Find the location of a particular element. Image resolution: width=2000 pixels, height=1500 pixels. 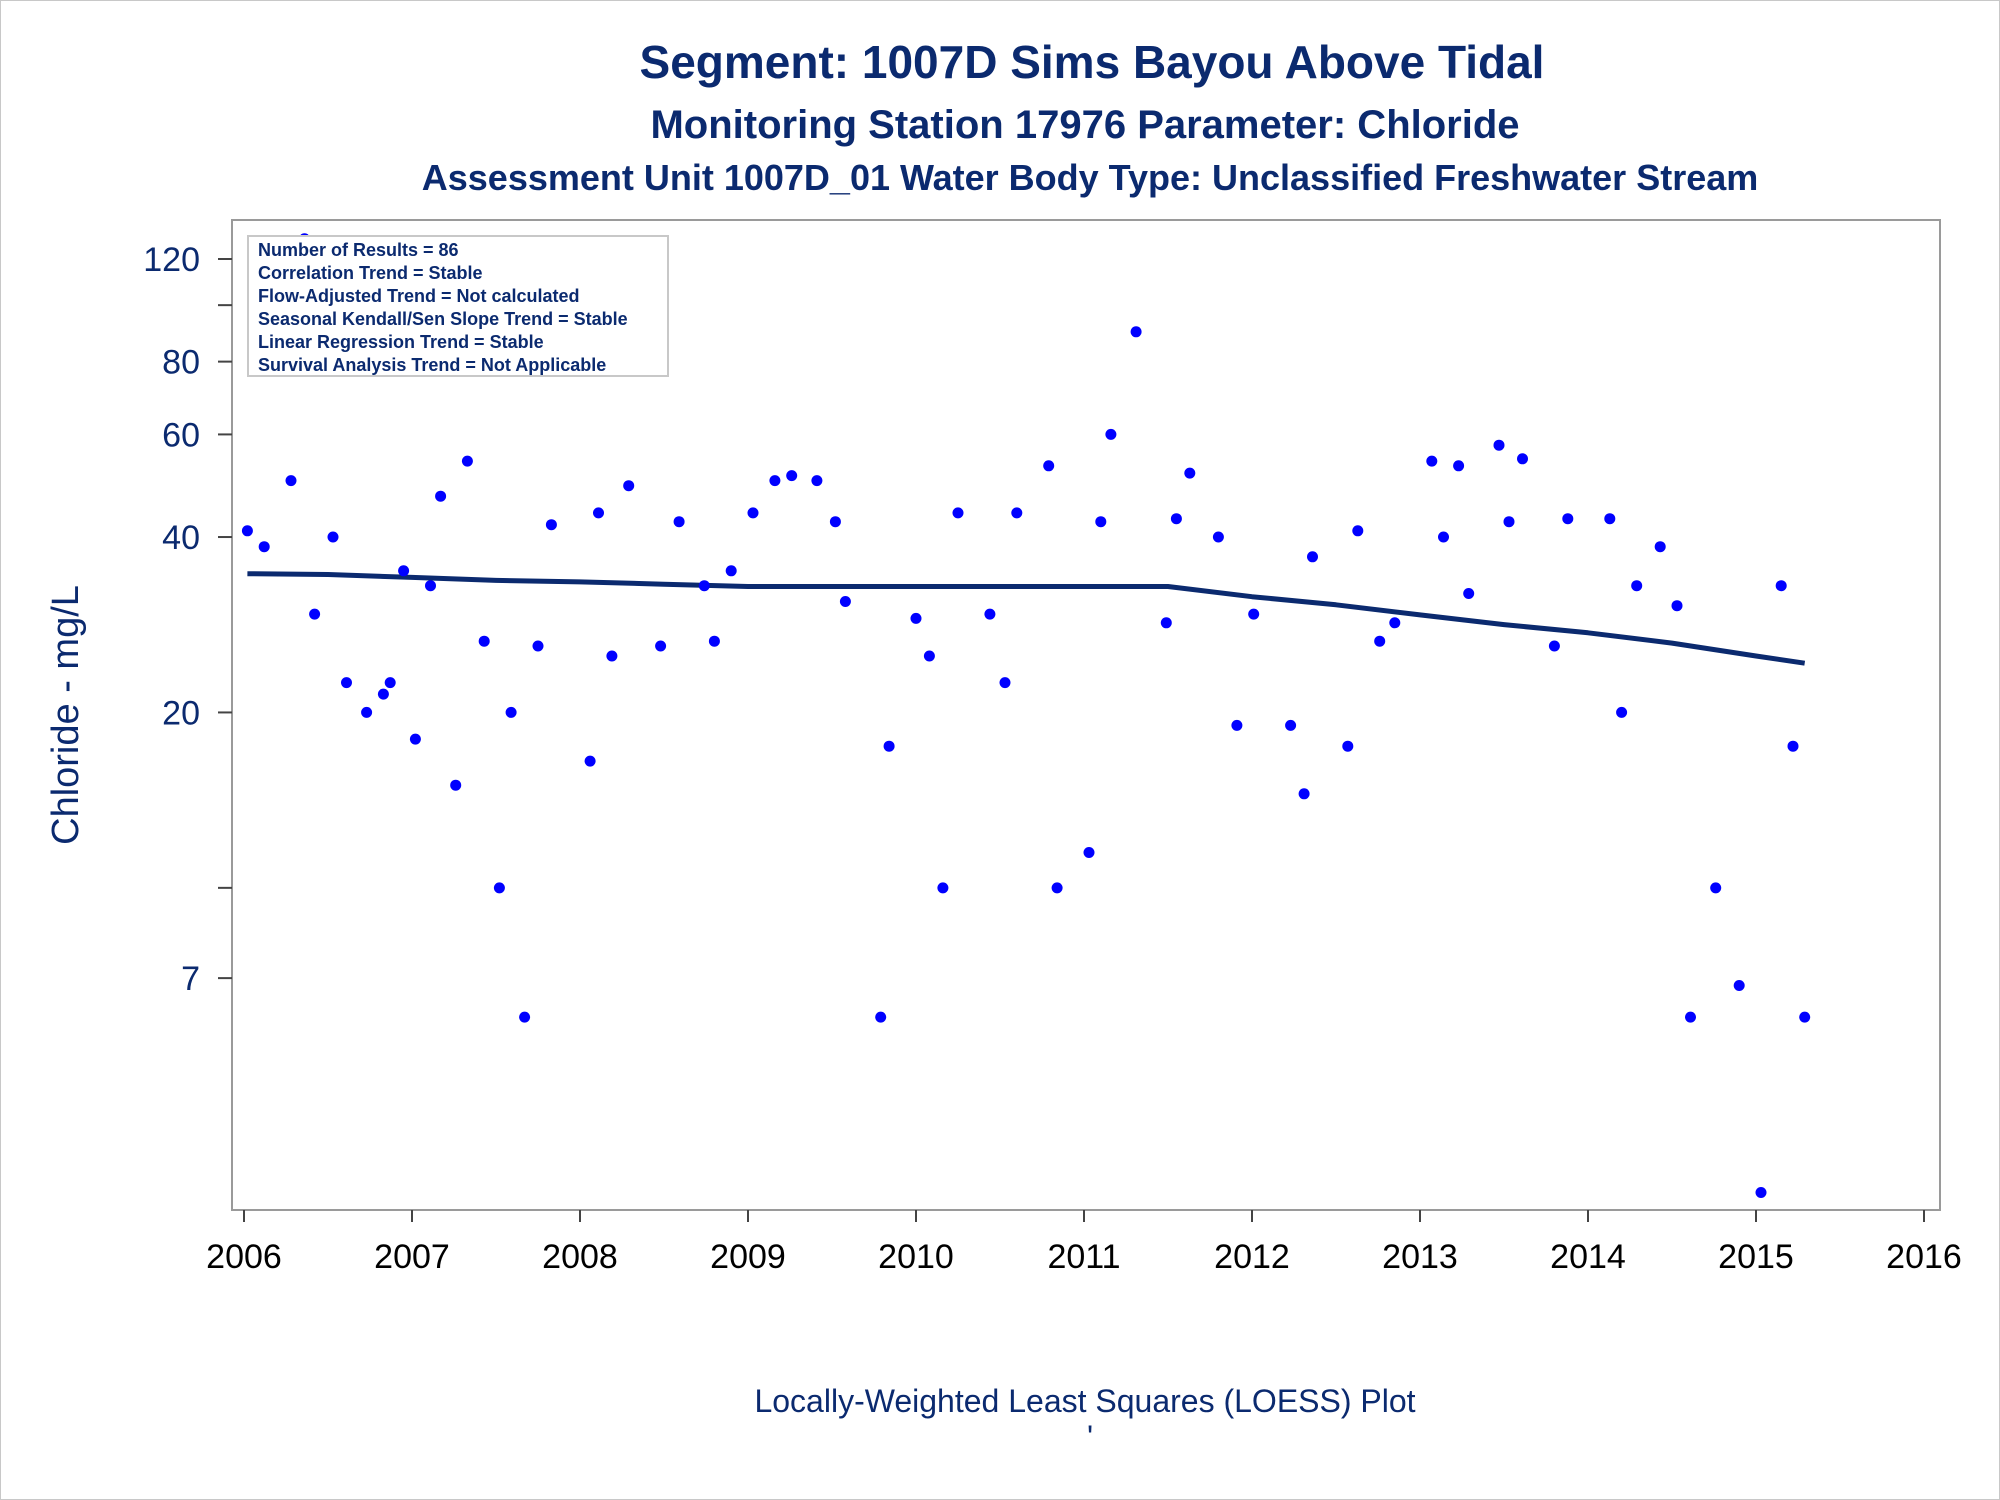

loess-trend-line is located at coordinates (1026, 618).